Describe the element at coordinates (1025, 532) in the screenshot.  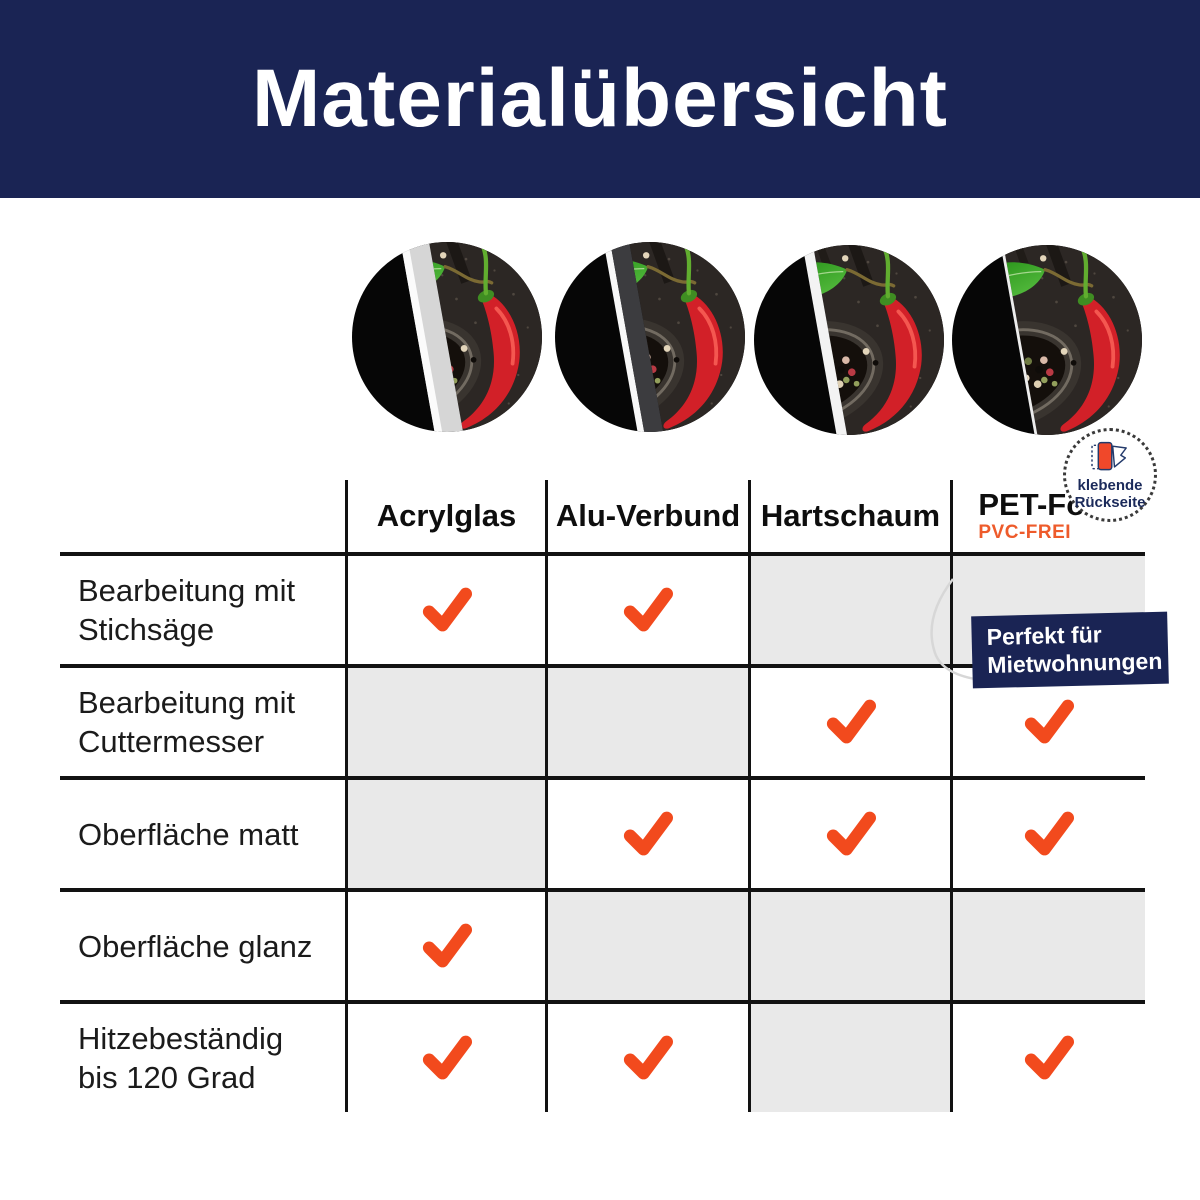
I see `pvc-free-label: PVC-FREI` at that location.